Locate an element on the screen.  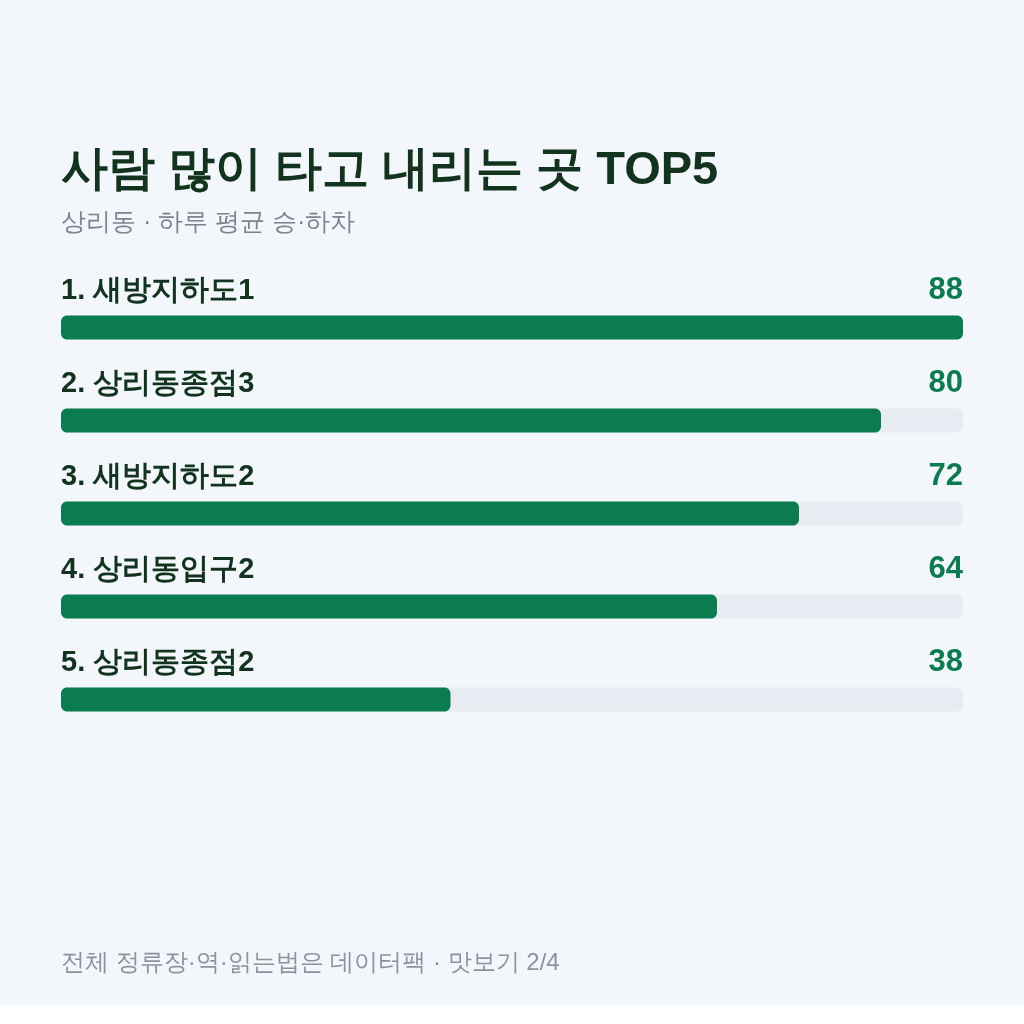
data-label: 64 is located at coordinates (946, 567).